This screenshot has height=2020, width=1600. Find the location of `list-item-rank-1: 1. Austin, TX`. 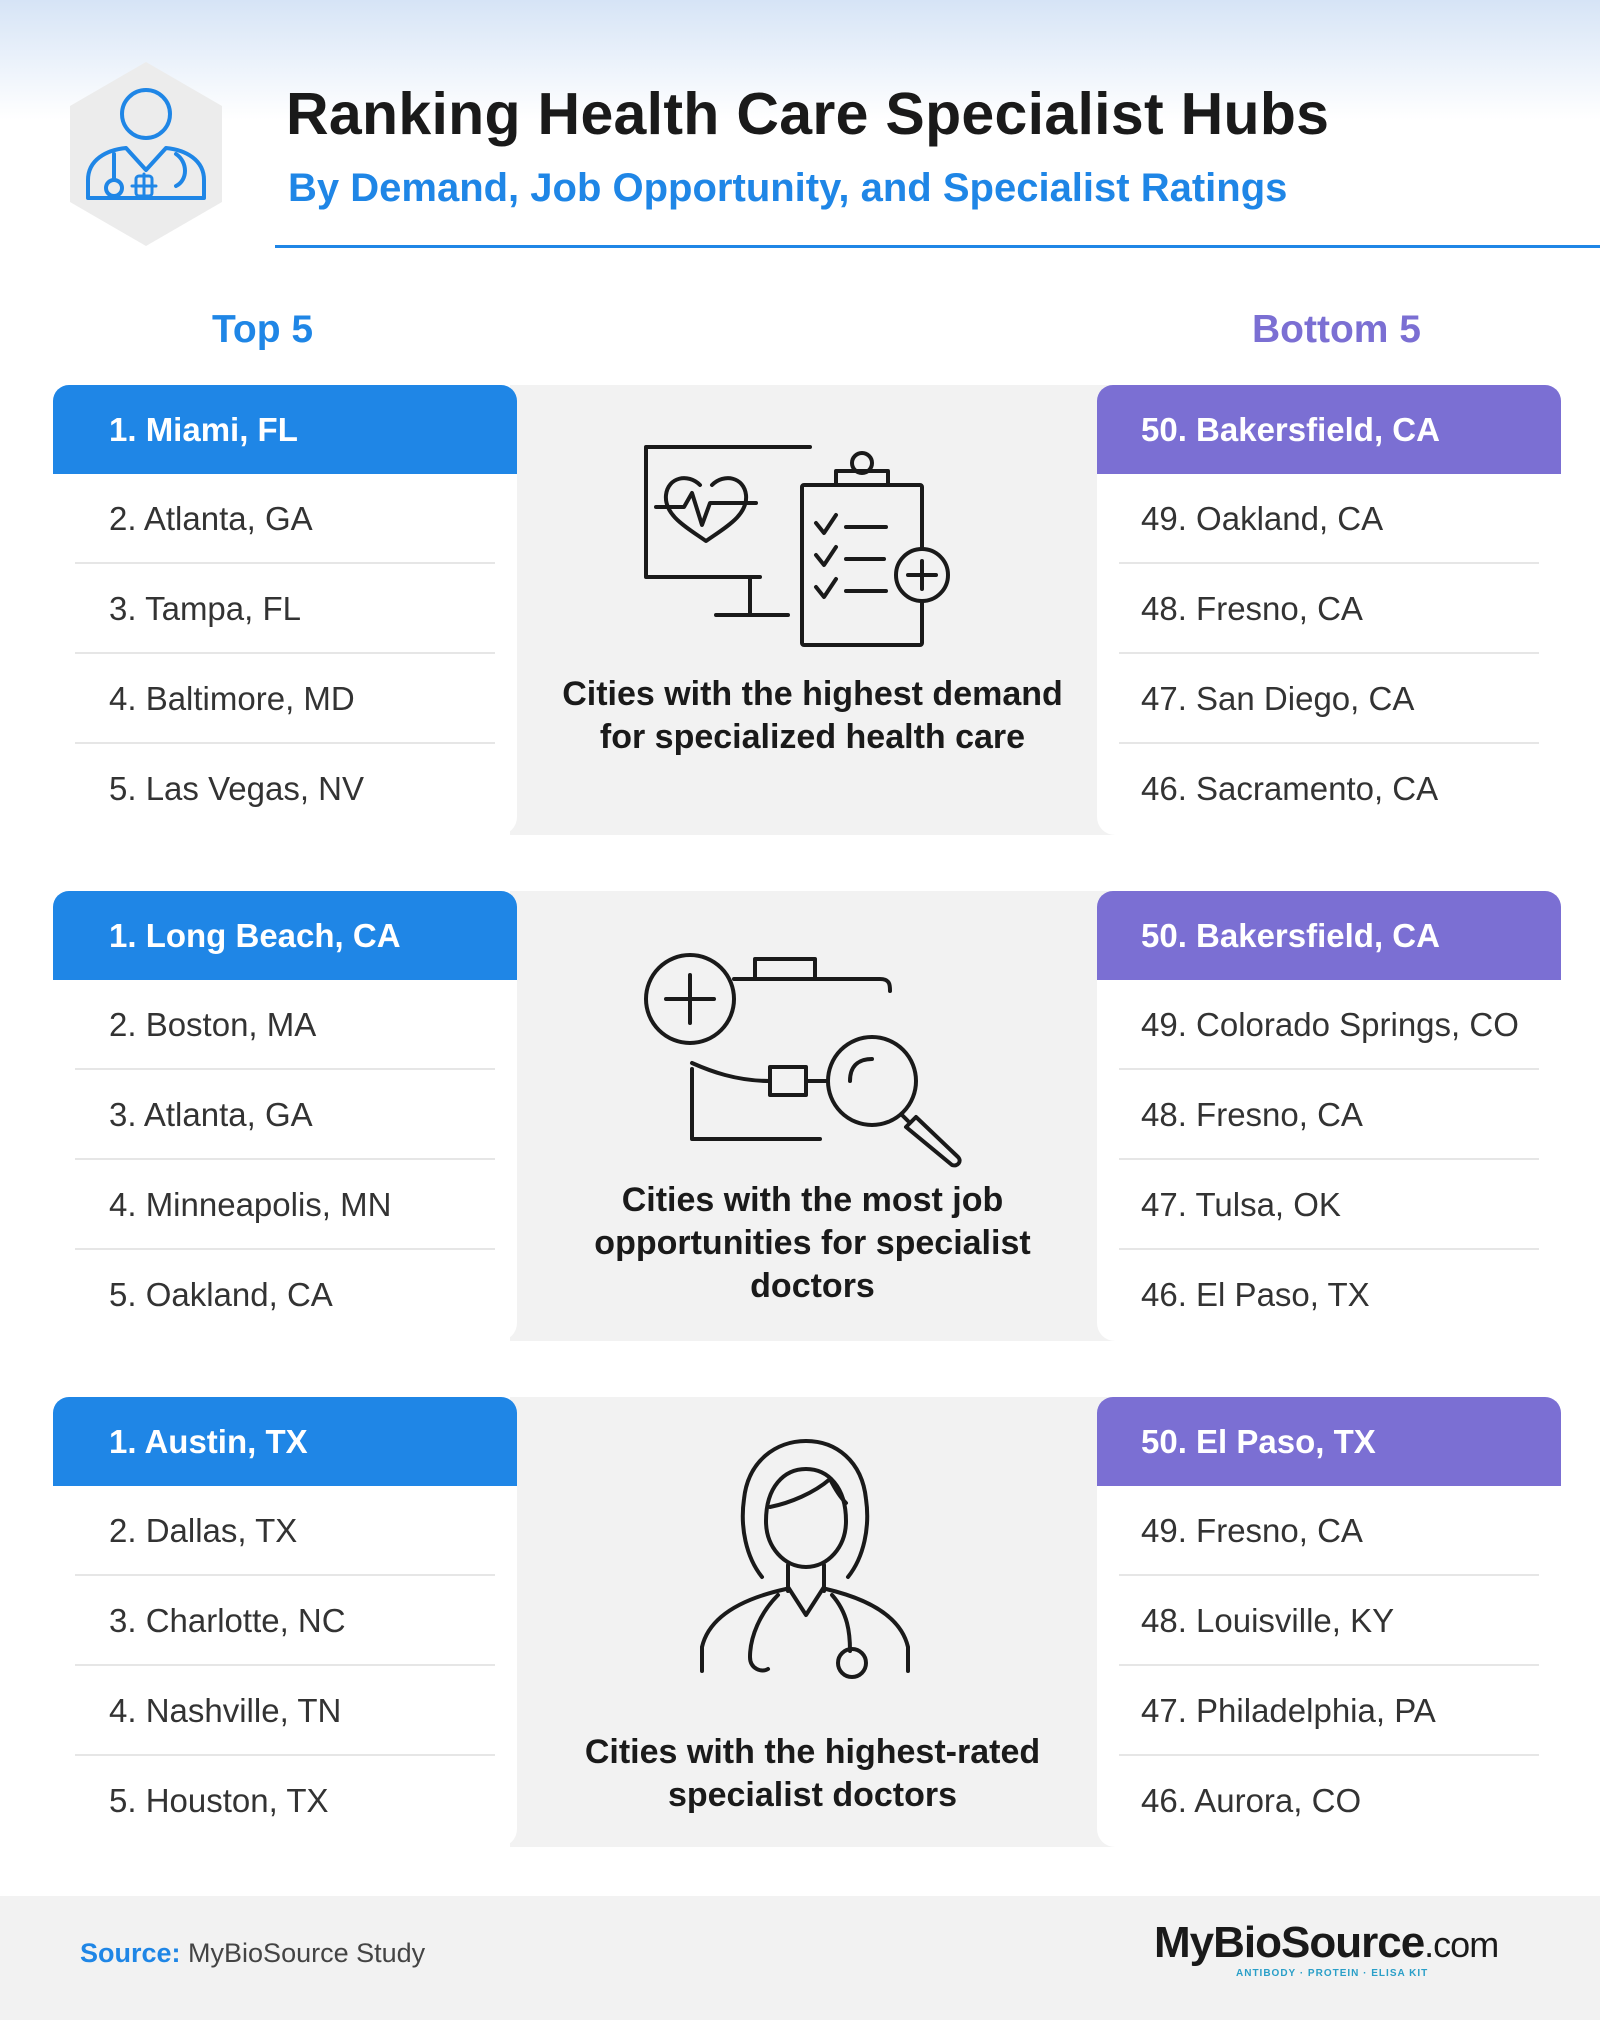

list-item-rank-1: 1. Austin, TX is located at coordinates (285, 1441).